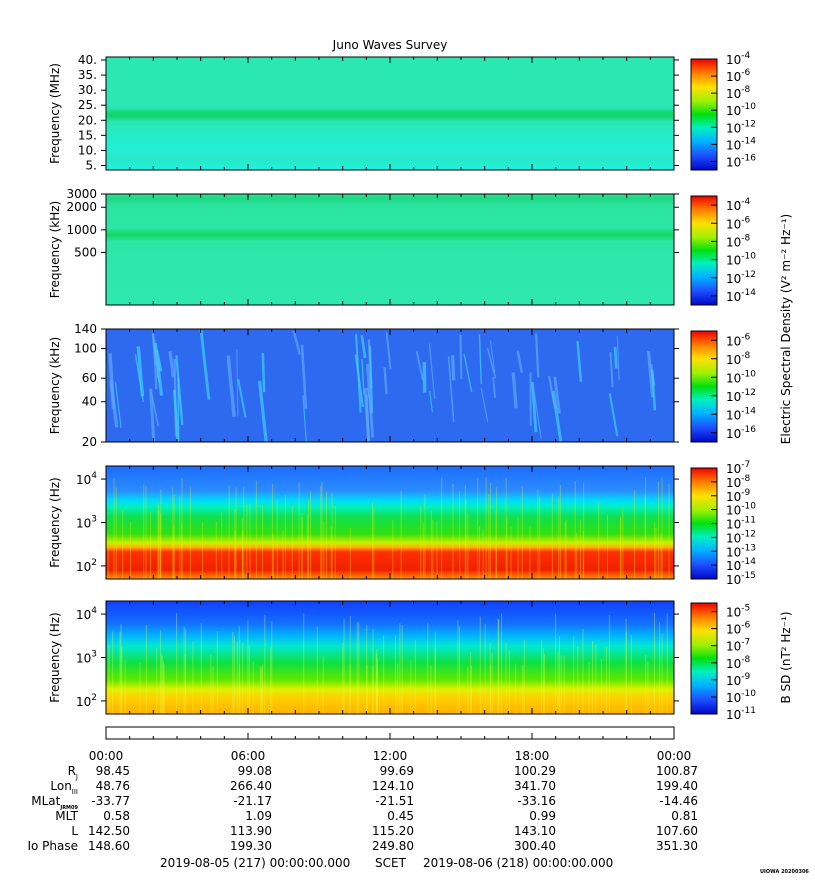  I want to click on ephemeris-value: 0.58, so click(116, 816).